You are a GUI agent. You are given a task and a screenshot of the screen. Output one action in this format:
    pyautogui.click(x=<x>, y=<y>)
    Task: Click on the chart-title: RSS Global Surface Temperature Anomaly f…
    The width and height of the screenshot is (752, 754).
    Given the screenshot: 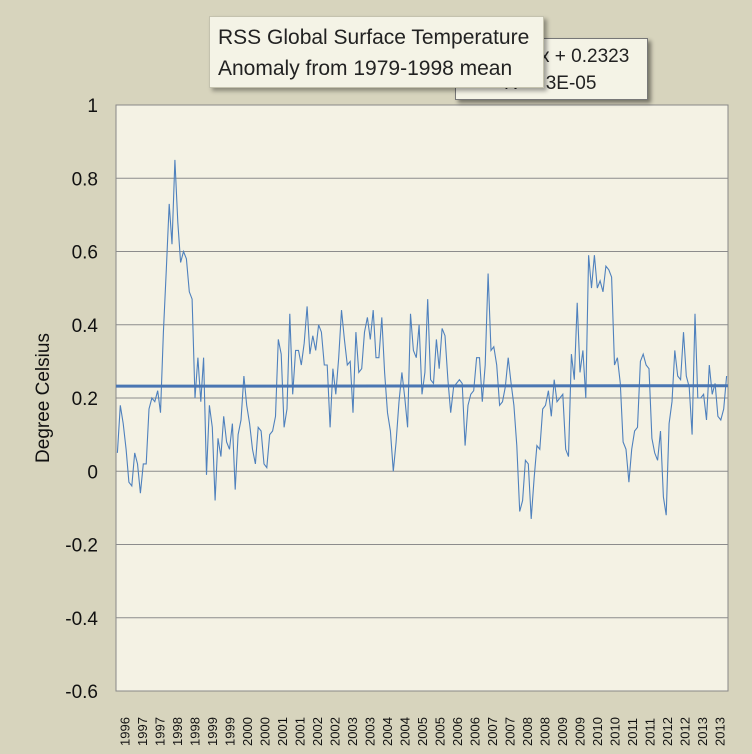 What is the action you would take?
    pyautogui.click(x=376, y=52)
    